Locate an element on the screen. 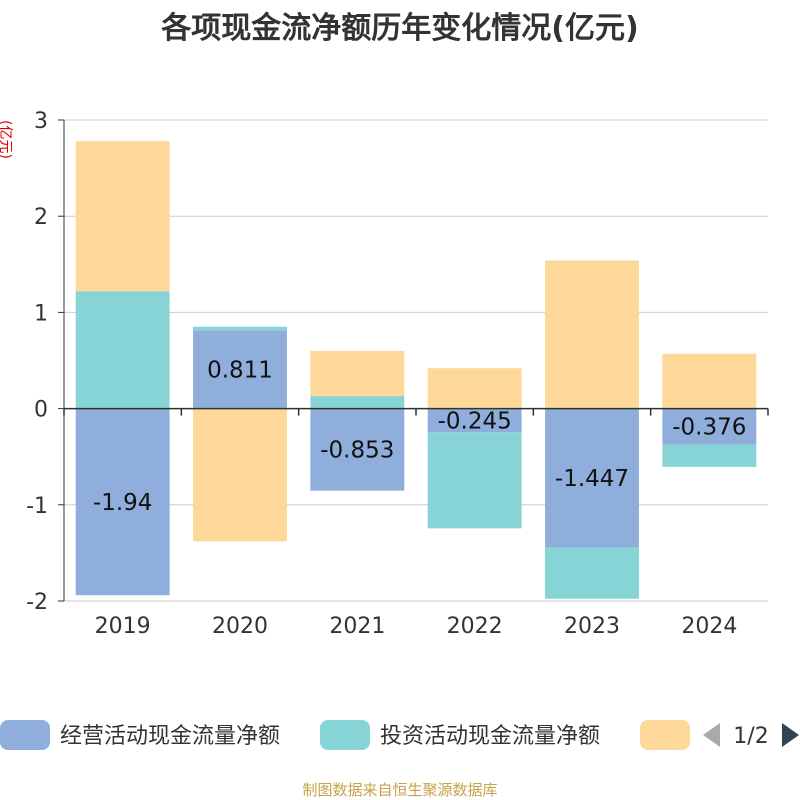 Image resolution: width=800 pixels, height=800 pixels. legend-prev-icon is located at coordinates (711, 735).